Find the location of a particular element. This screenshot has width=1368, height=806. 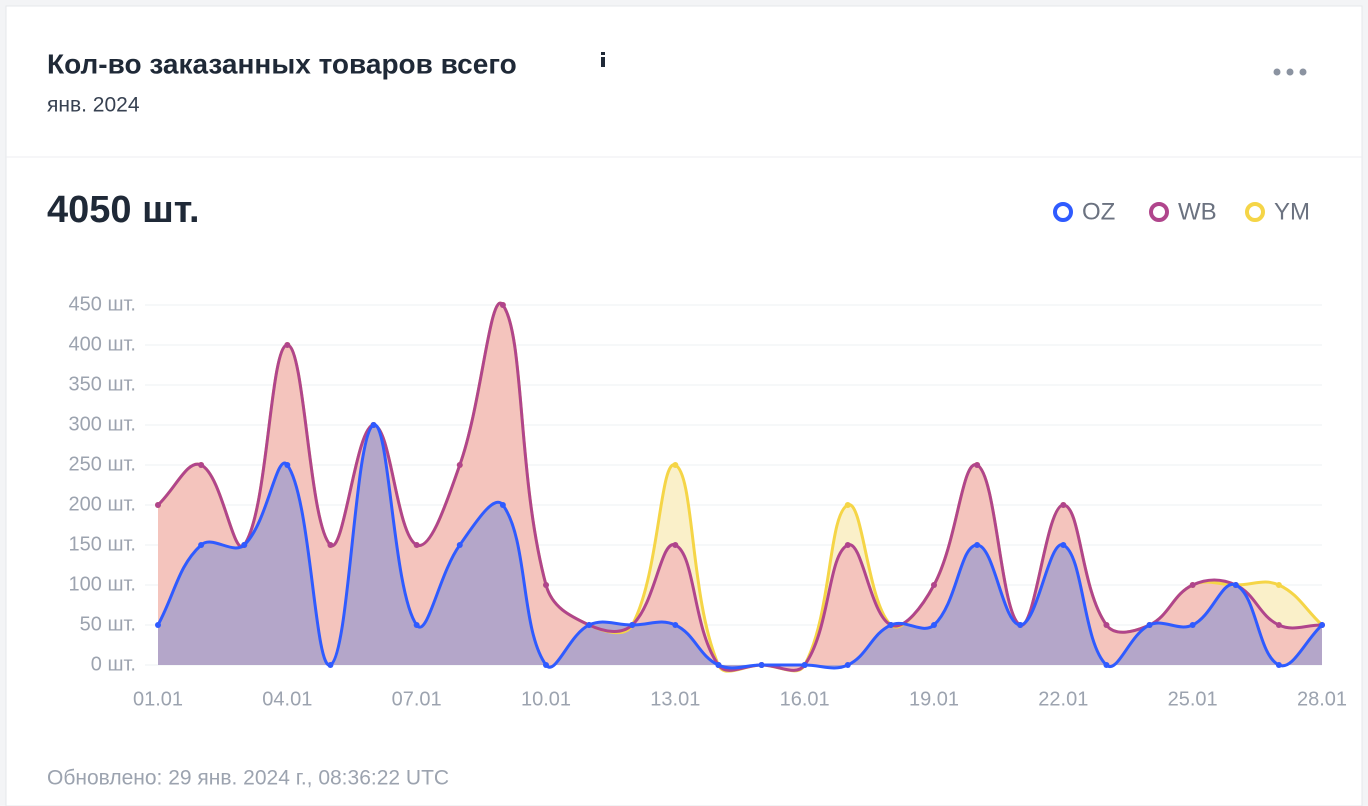

x-tick-label: 19.01 is located at coordinates (934, 699).